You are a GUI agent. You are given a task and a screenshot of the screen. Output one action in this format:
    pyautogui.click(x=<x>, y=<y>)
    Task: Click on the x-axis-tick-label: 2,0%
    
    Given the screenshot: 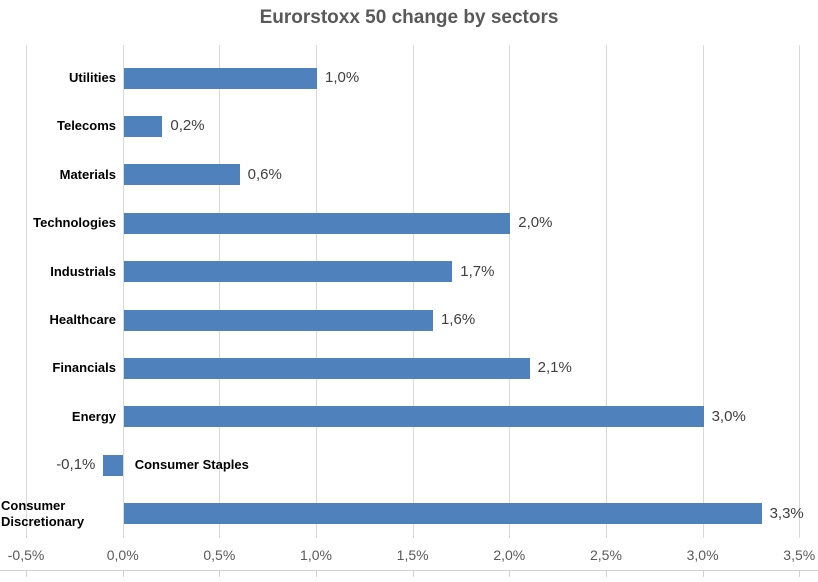 What is the action you would take?
    pyautogui.click(x=509, y=555)
    